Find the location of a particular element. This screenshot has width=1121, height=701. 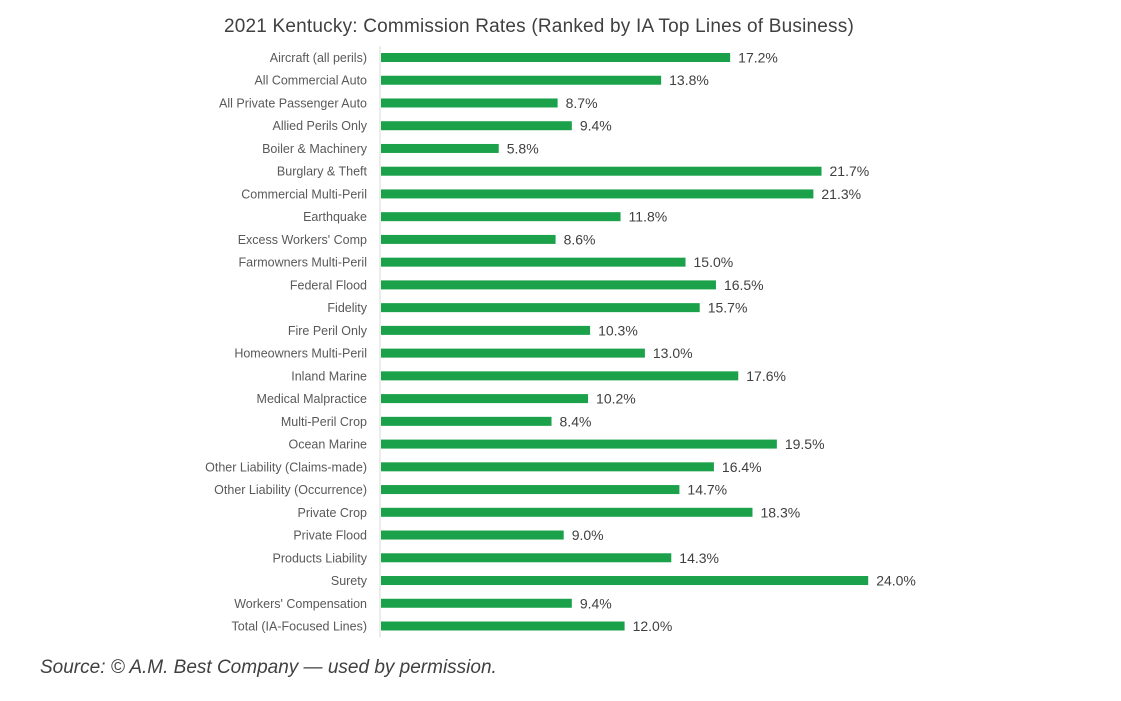

bar-total-ia-focused-lines is located at coordinates (503, 626).